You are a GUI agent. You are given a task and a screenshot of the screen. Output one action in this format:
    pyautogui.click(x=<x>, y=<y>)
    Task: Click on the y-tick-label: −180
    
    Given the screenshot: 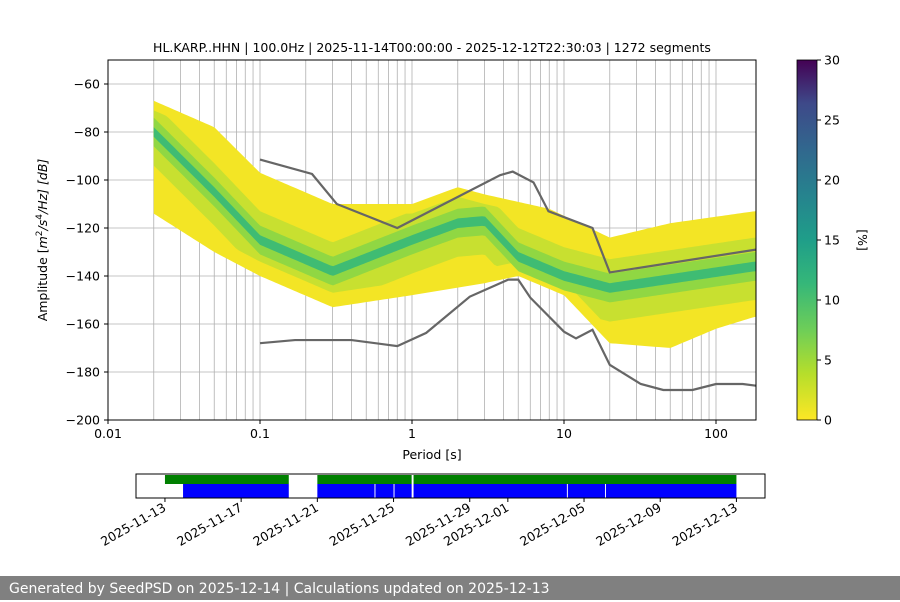 What is the action you would take?
    pyautogui.click(x=83, y=372)
    